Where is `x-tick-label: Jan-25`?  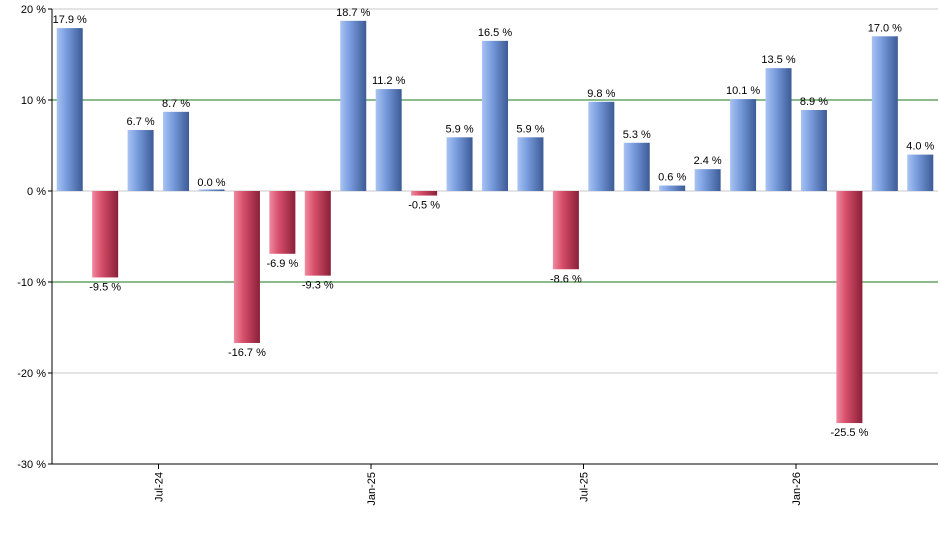 x-tick-label: Jan-25 is located at coordinates (372, 489).